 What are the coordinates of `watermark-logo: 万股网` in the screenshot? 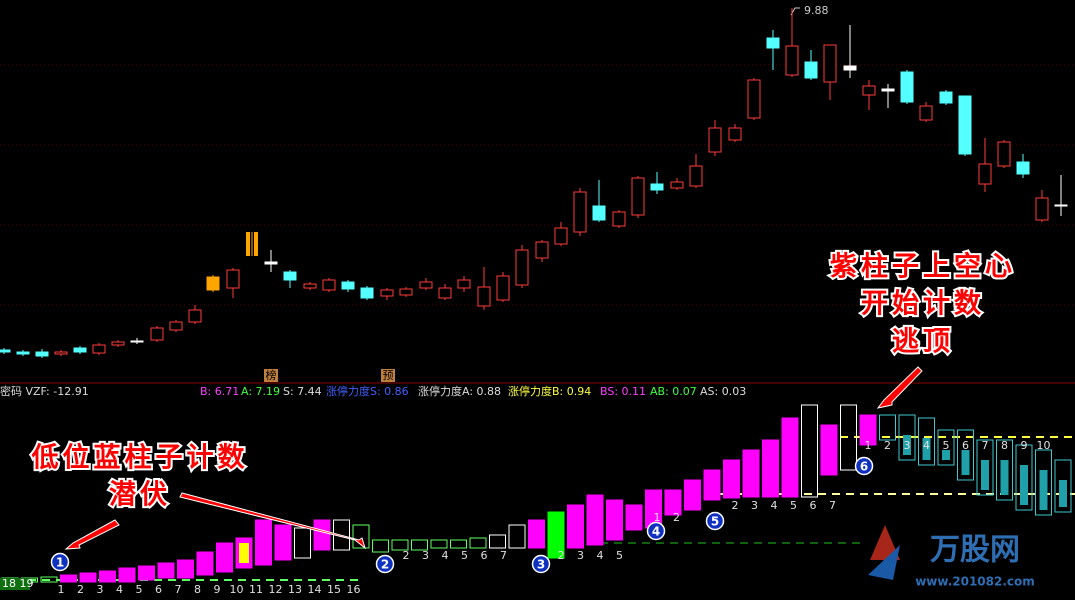 It's located at (975, 550).